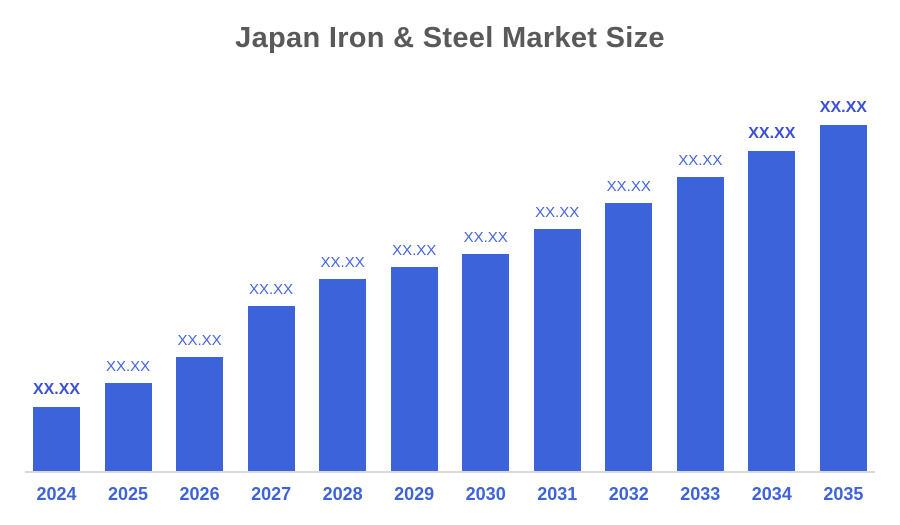  Describe the element at coordinates (771, 494) in the screenshot. I see `x-axis-label: 2034` at that location.